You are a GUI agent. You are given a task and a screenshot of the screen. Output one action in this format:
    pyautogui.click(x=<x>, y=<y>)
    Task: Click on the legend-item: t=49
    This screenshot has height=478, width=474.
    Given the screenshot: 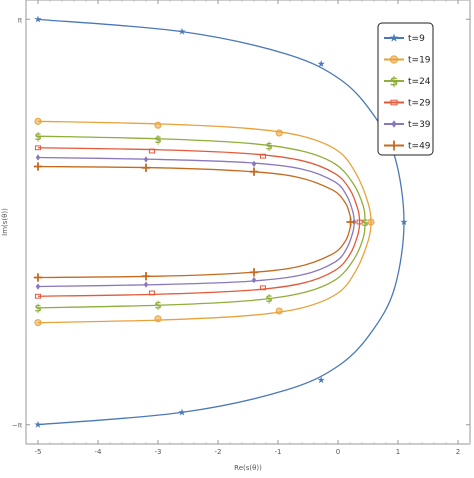 What is the action you would take?
    pyautogui.click(x=407, y=146)
    